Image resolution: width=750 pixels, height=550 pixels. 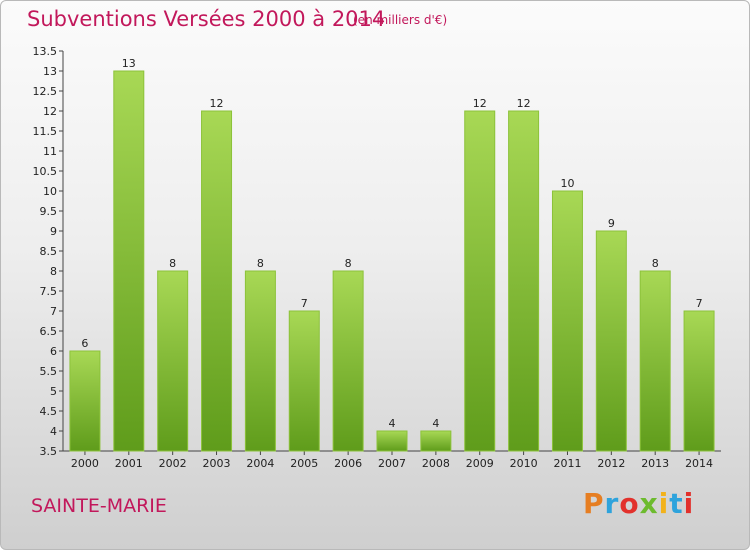 I want to click on bar-2009, so click(x=480, y=281).